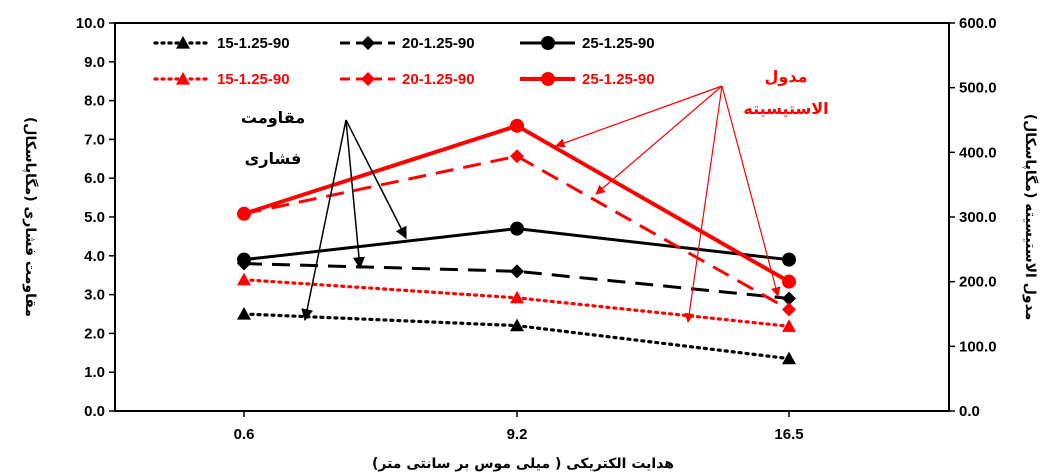 The image size is (1041, 475). What do you see at coordinates (30, 217) in the screenshot?
I see `left-y-axis-title: مقاومت فشاری (مگاپاسکال)` at bounding box center [30, 217].